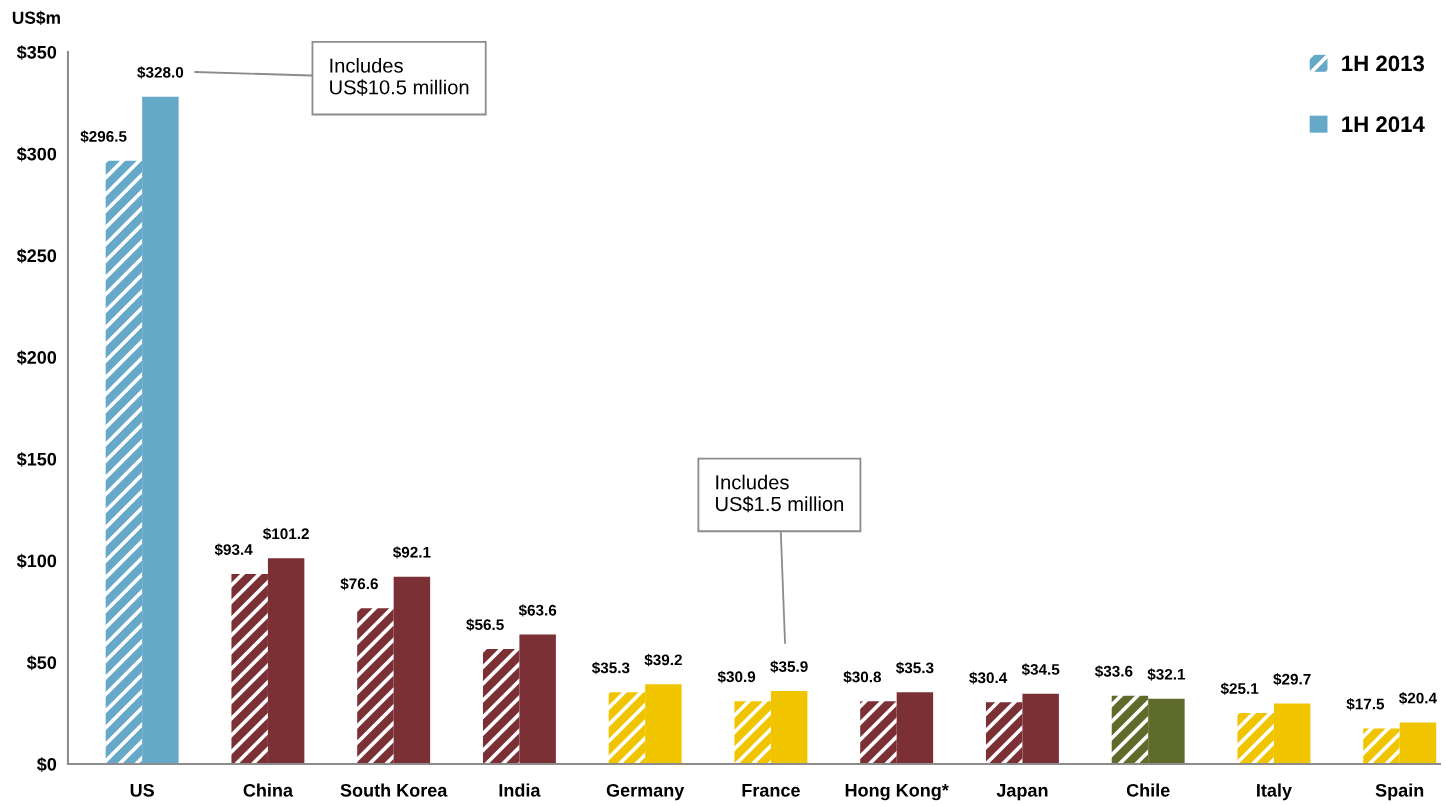 This screenshot has height=806, width=1446. What do you see at coordinates (780, 493) in the screenshot?
I see `annotation: Includes US$1.5 million` at bounding box center [780, 493].